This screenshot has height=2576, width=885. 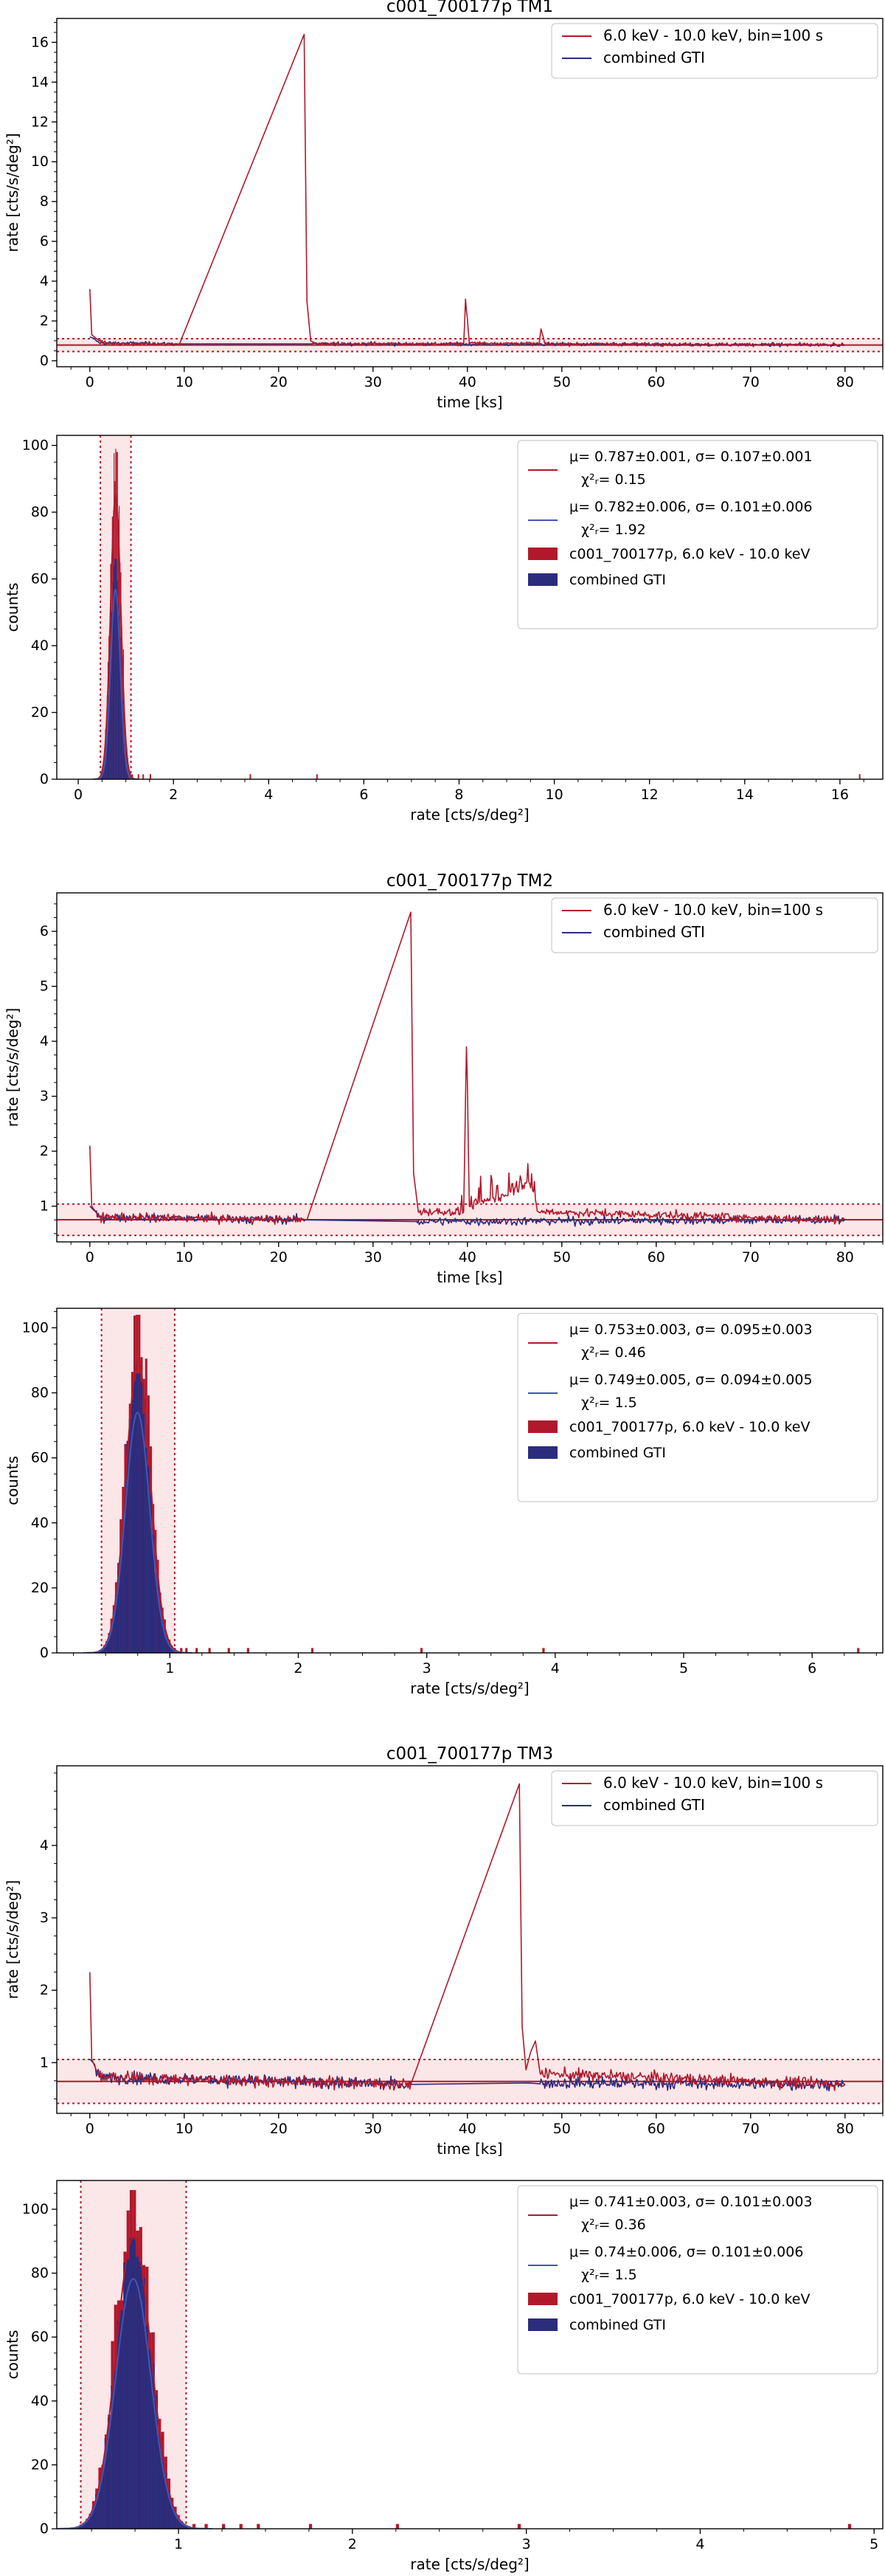 I want to click on legend-patch-red, so click(x=543, y=1426).